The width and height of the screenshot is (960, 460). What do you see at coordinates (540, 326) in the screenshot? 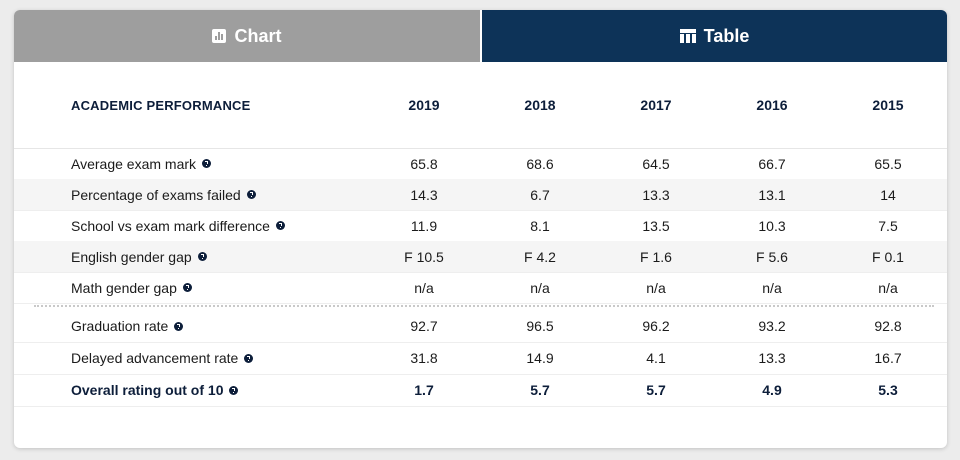
I see `cell-value: 96.5` at bounding box center [540, 326].